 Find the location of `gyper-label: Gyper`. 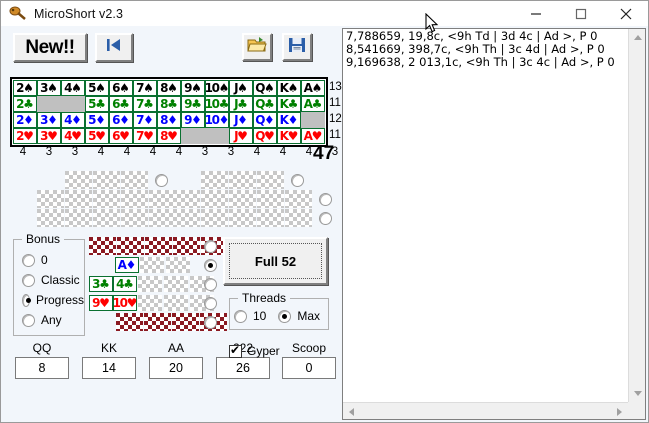

gyper-label: Gyper is located at coordinates (263, 351).